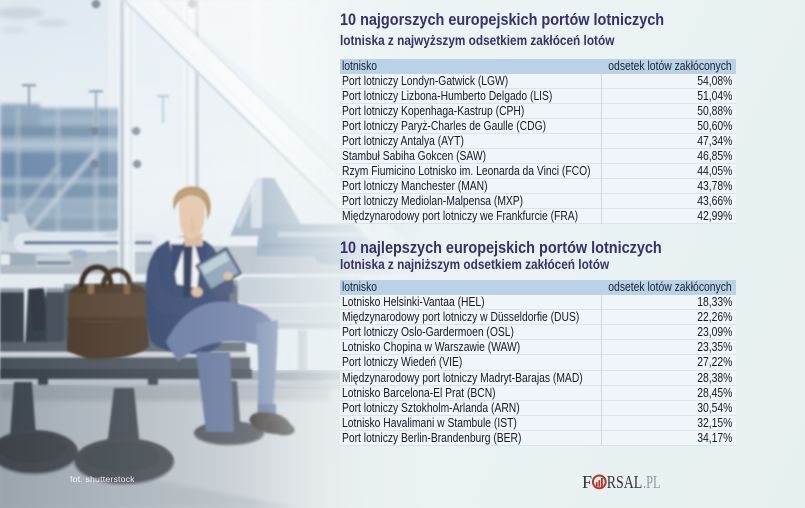 This screenshot has height=508, width=805. Describe the element at coordinates (625, 482) in the screenshot. I see `svg-text: RSAL` at that location.